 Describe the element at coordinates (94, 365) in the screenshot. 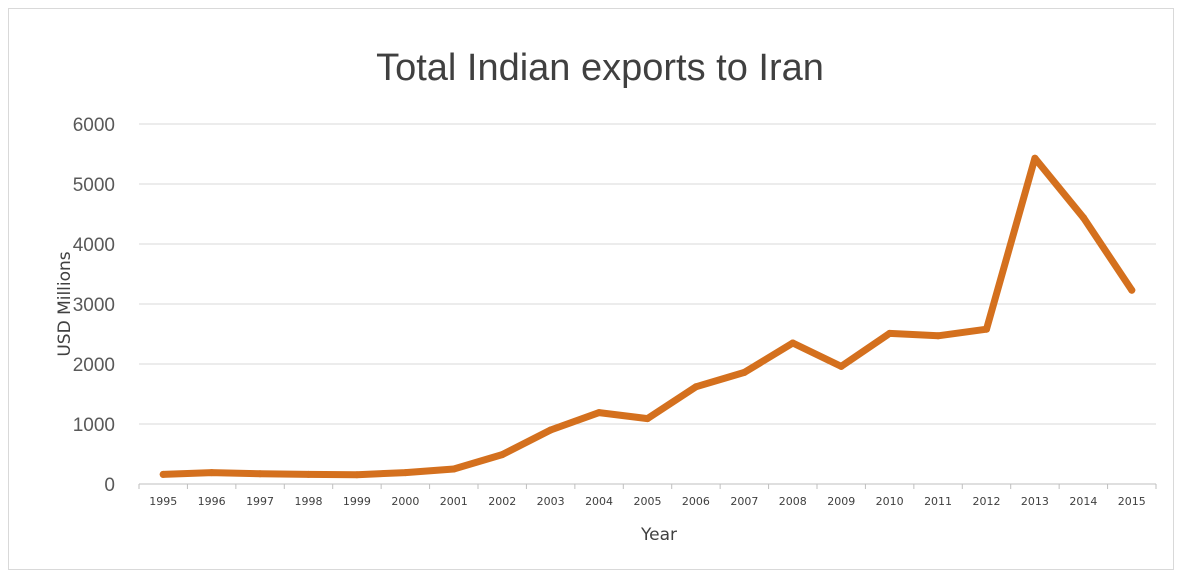

I see `y-tick-label: 2000` at that location.